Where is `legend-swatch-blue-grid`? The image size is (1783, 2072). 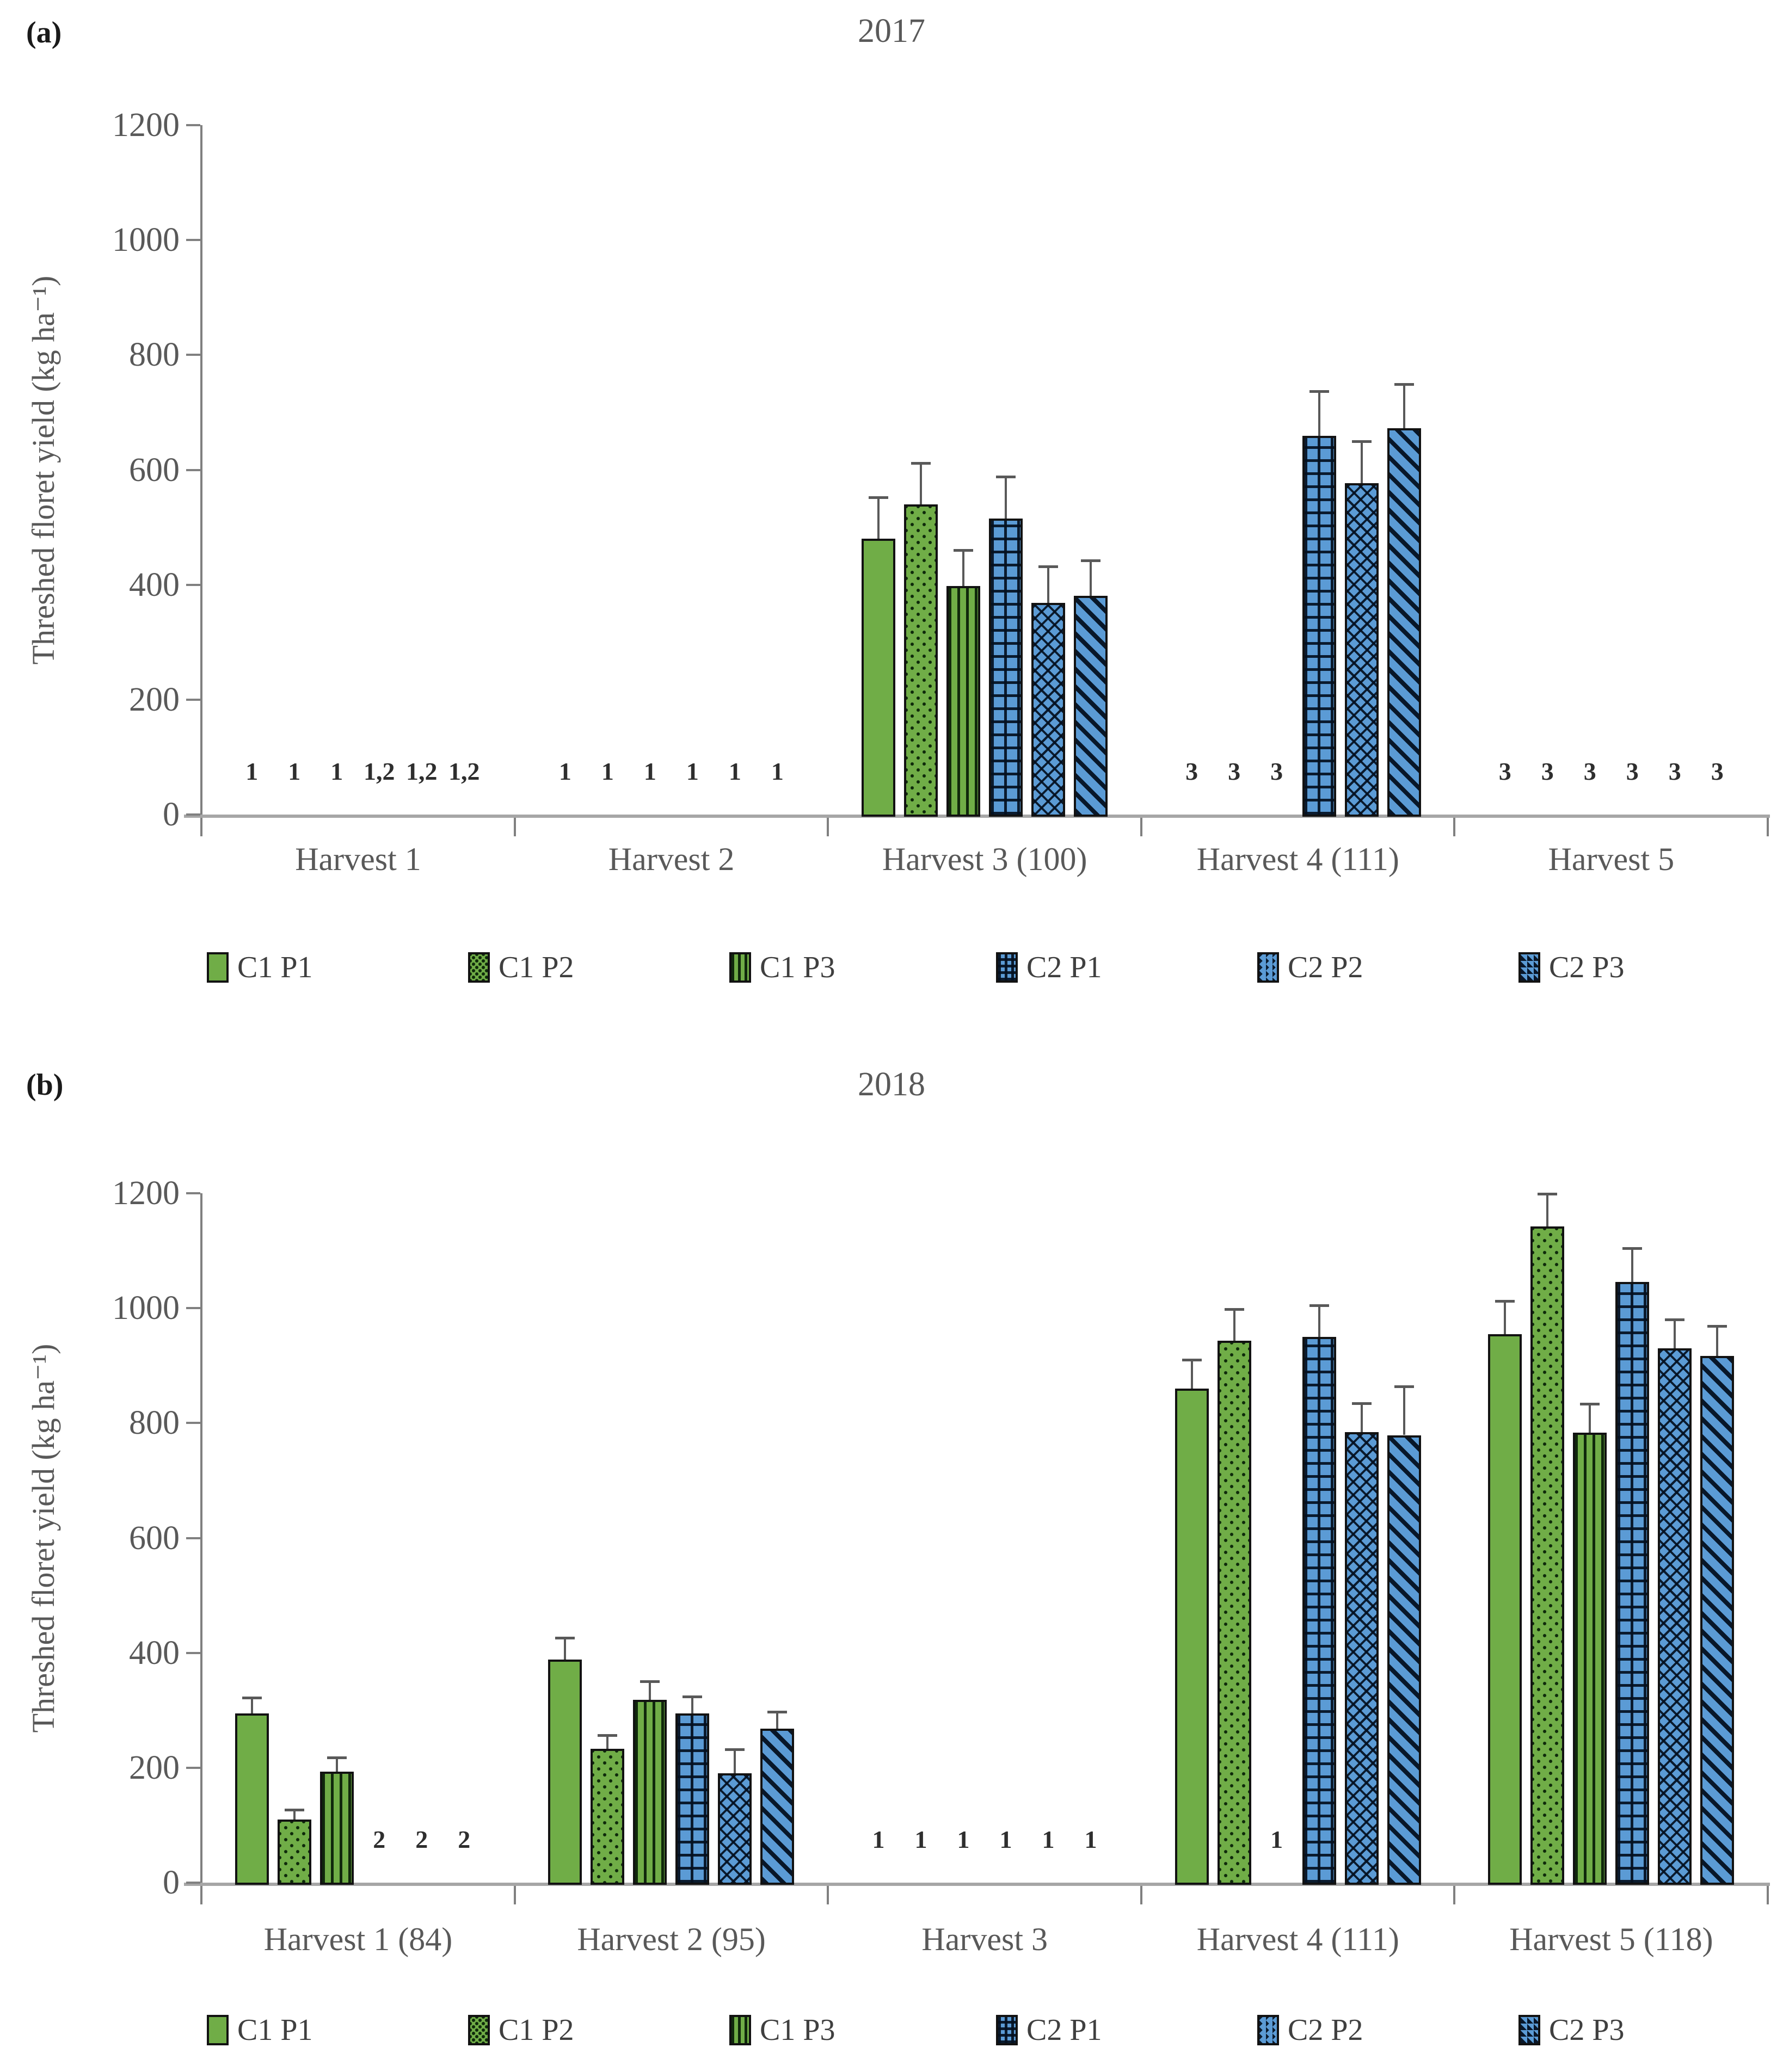 legend-swatch-blue-grid is located at coordinates (1007, 2030).